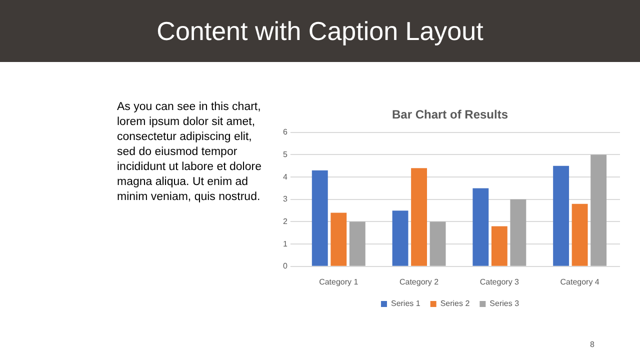  I want to click on y-tick-label: 2, so click(285, 221).